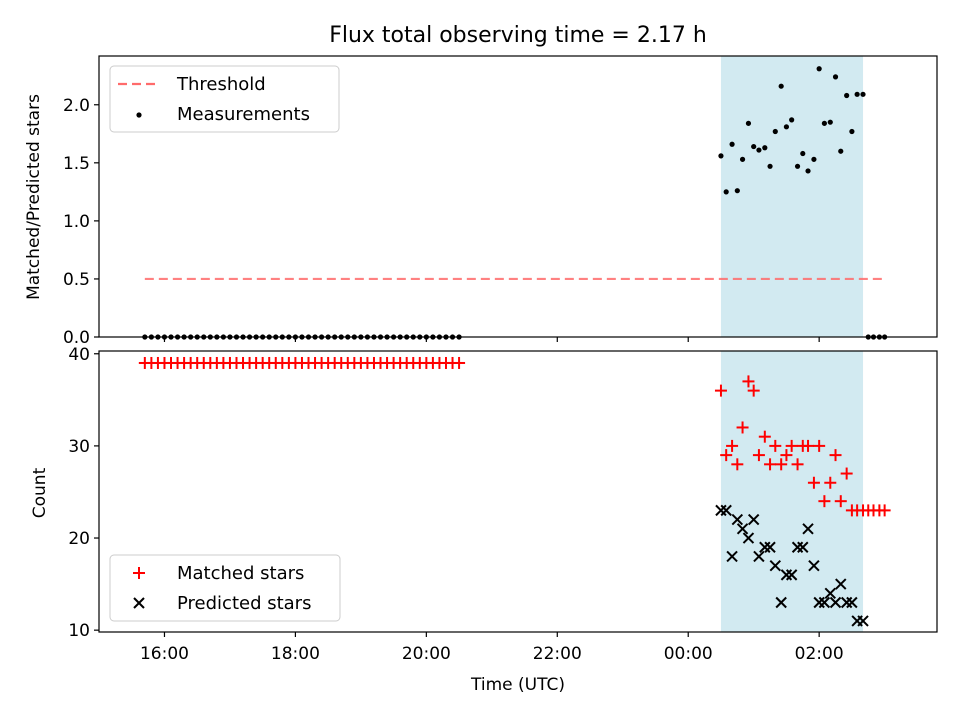 This screenshot has height=720, width=960. What do you see at coordinates (792, 565) in the screenshot?
I see `predicted-stars-points` at bounding box center [792, 565].